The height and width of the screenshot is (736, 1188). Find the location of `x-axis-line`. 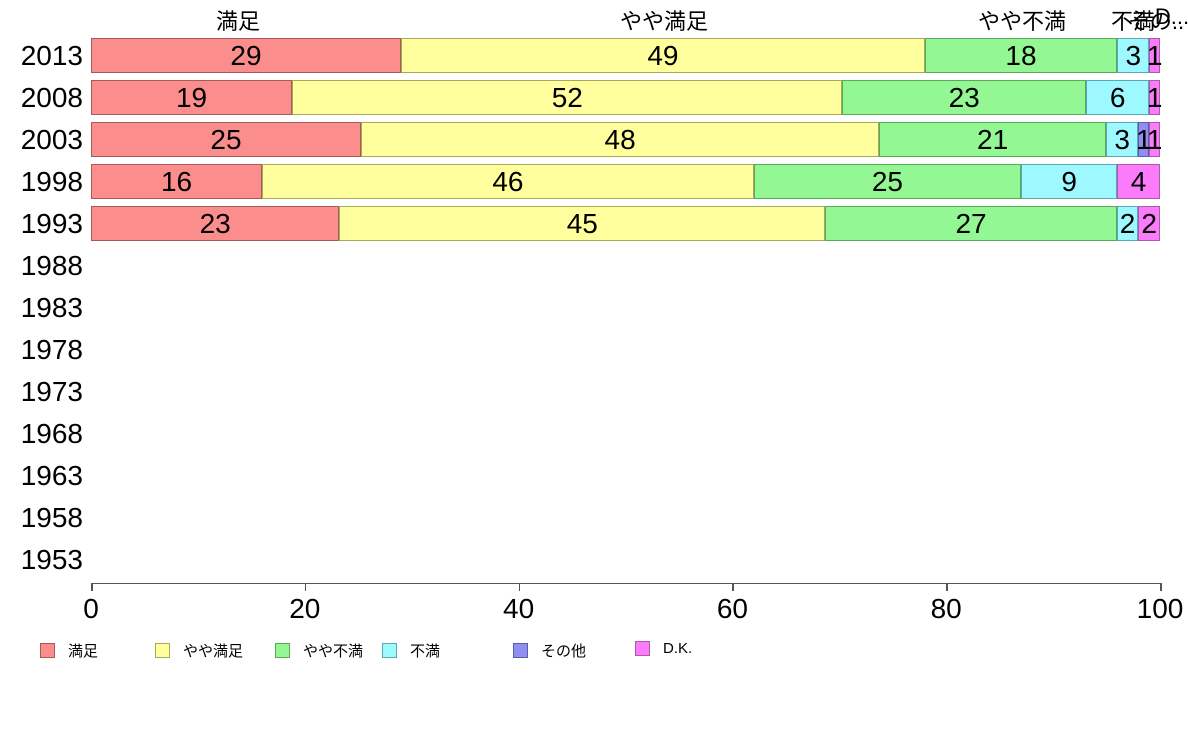

x-axis-line is located at coordinates (626, 583).